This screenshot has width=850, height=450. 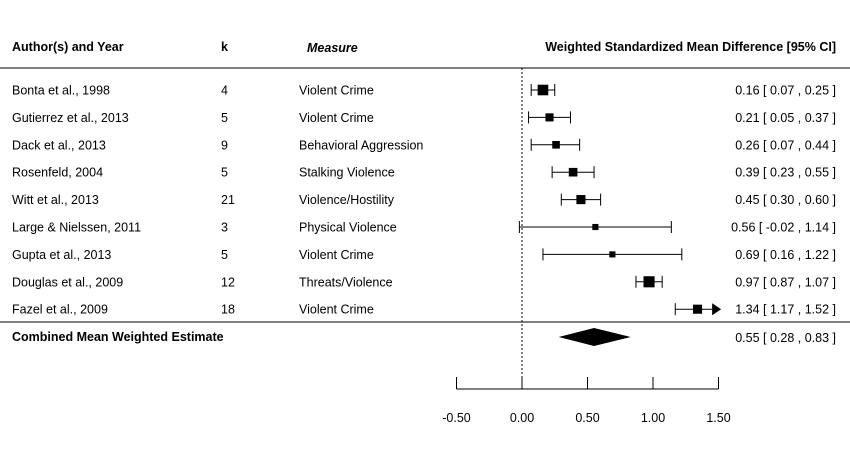 I want to click on study-ci-text: 0.16 [ 0.07 , 0.25 ], so click(x=785, y=91).